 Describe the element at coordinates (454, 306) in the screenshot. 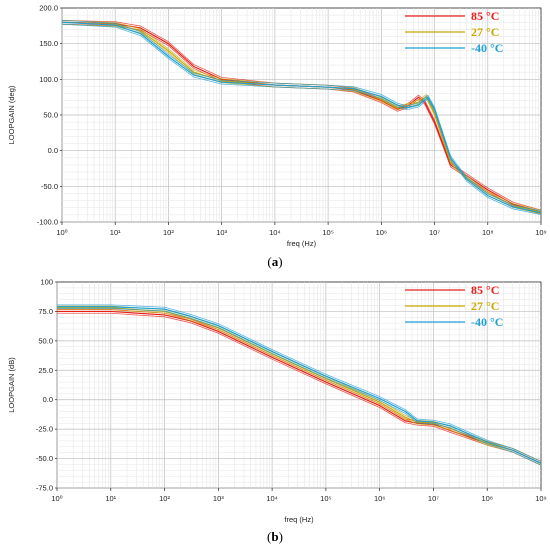

I see `chart-b-legend: 85 °C 27 °C -40 °C` at that location.